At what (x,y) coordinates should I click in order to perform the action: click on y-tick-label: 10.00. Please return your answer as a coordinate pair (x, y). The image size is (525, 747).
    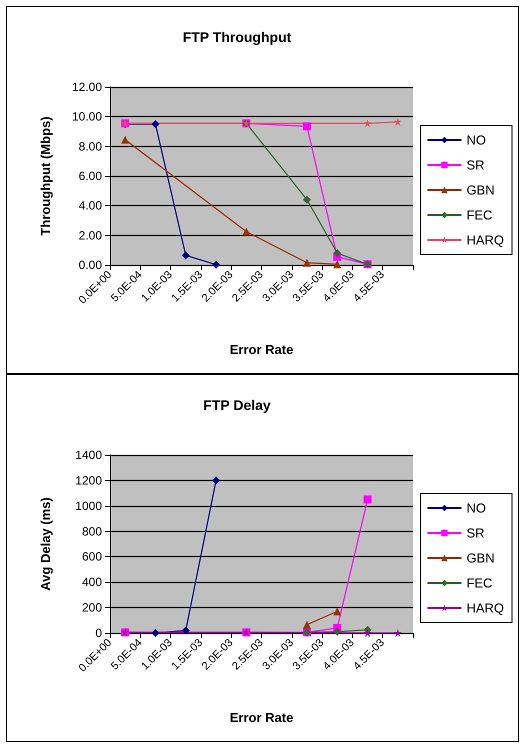
    Looking at the image, I should click on (87, 117).